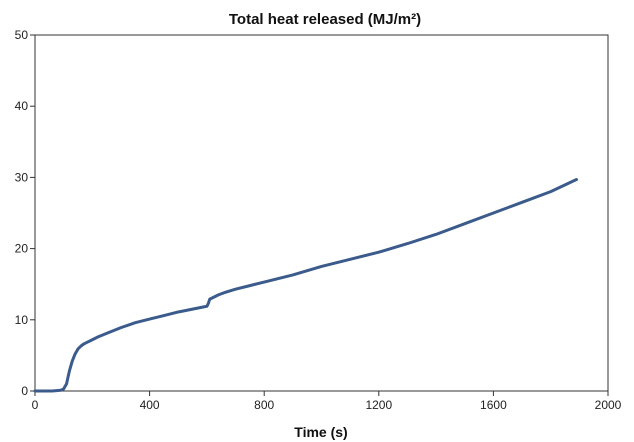 This screenshot has height=442, width=634. I want to click on x-tick-label: 1200, so click(378, 405).